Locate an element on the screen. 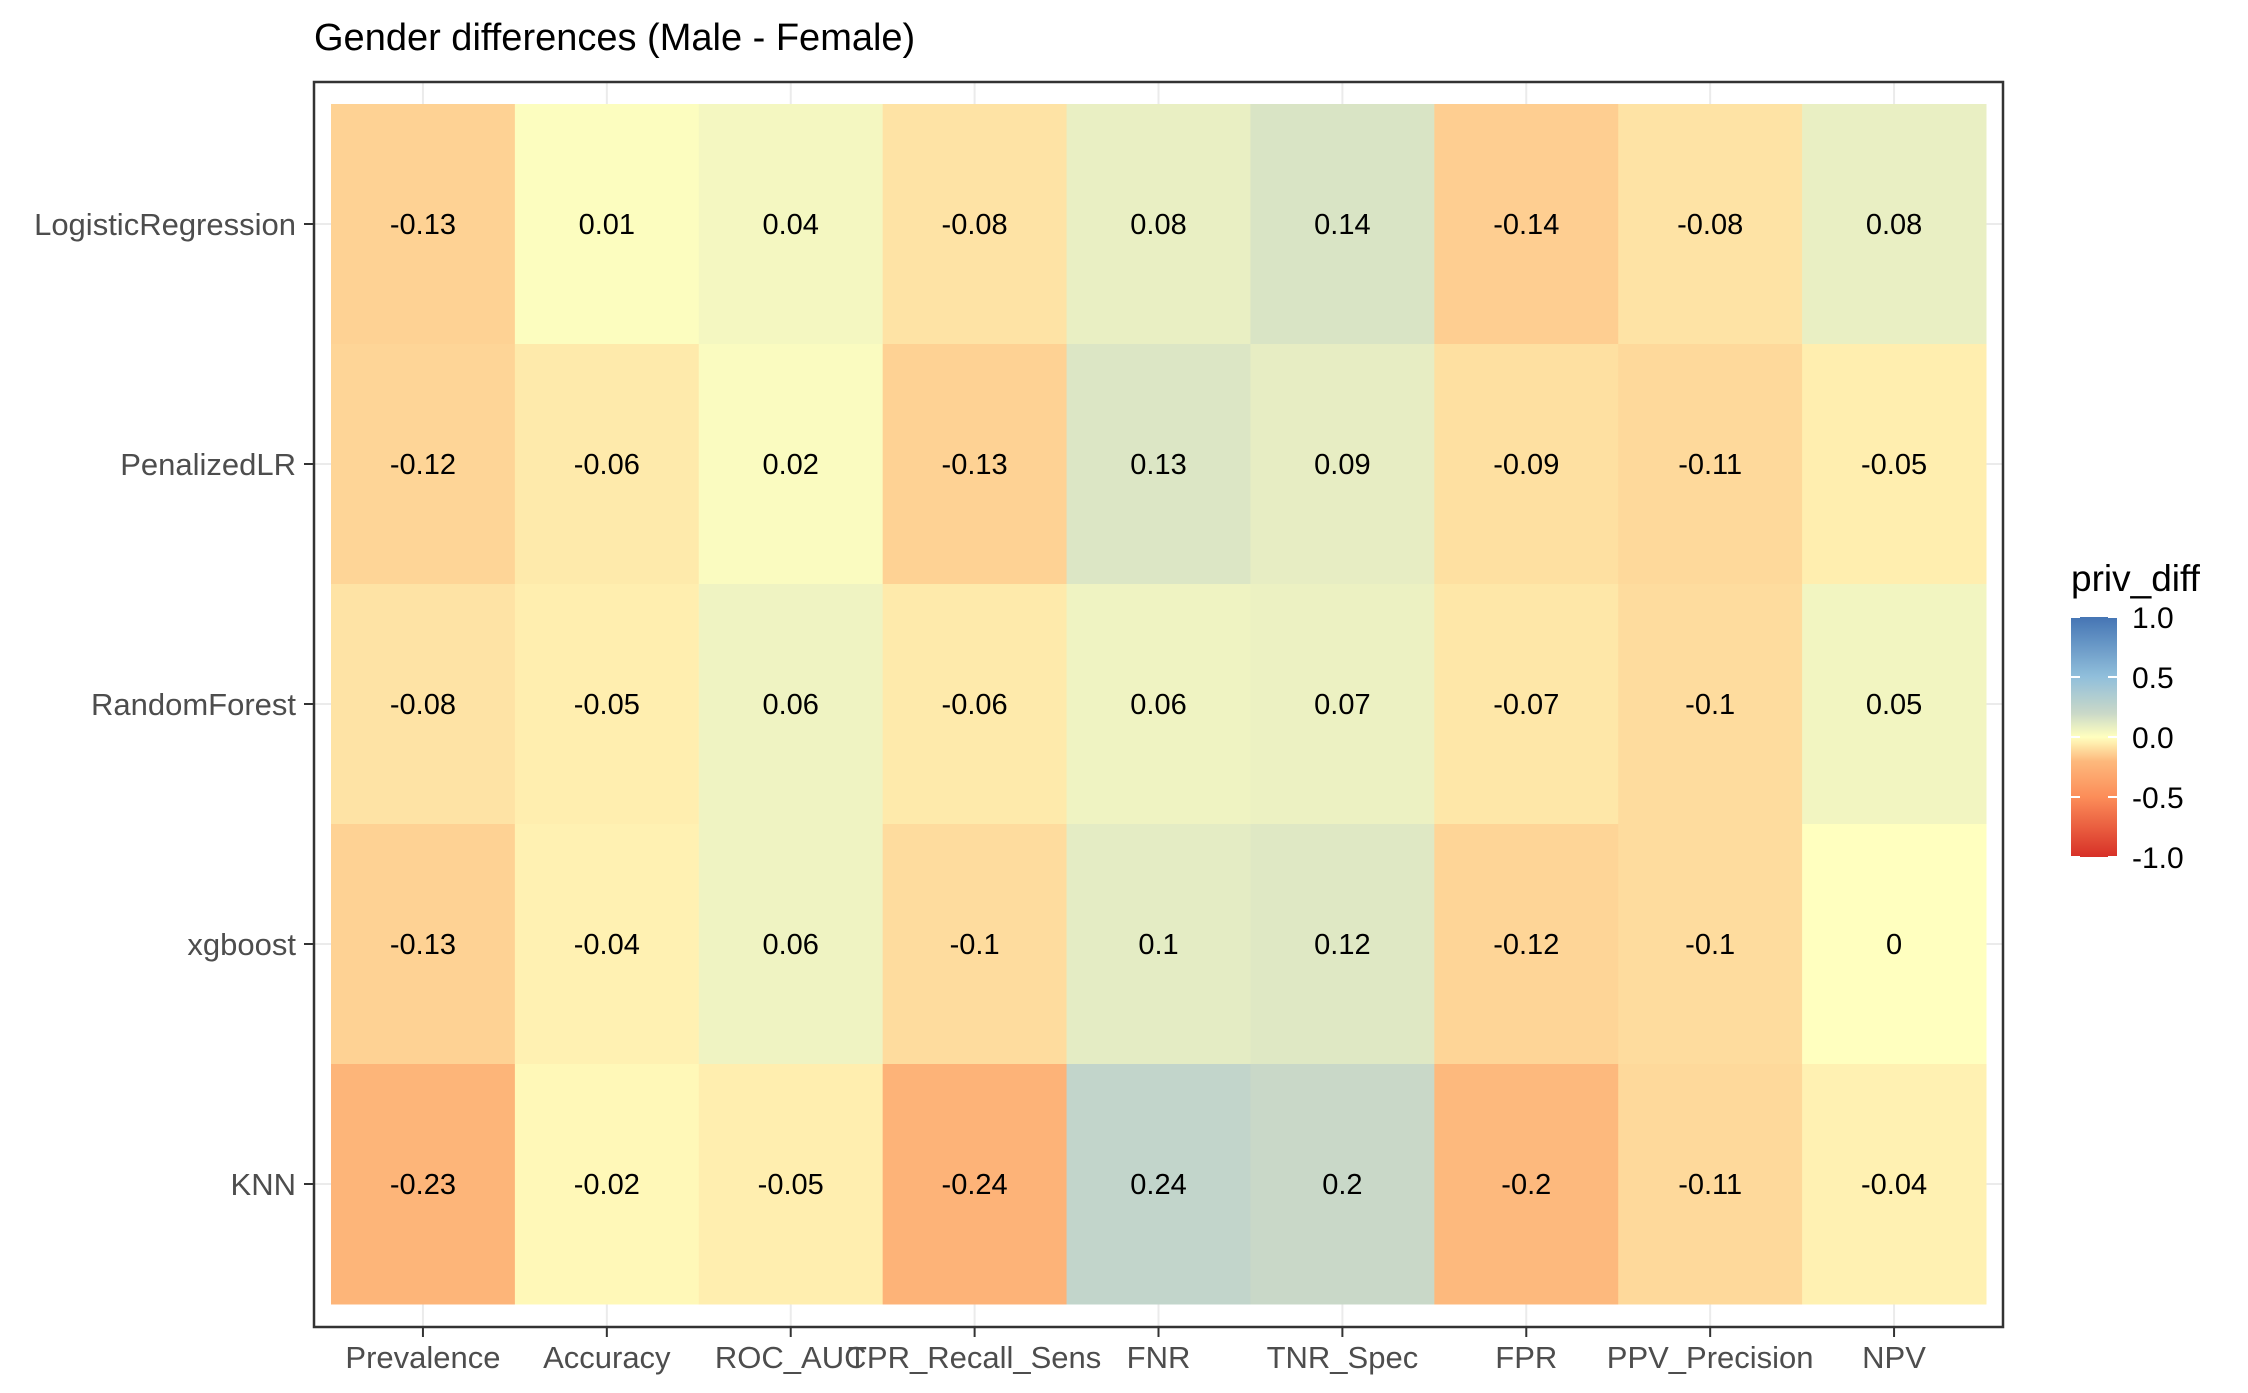  cell-value-label: 0.2 is located at coordinates (1342, 1185).